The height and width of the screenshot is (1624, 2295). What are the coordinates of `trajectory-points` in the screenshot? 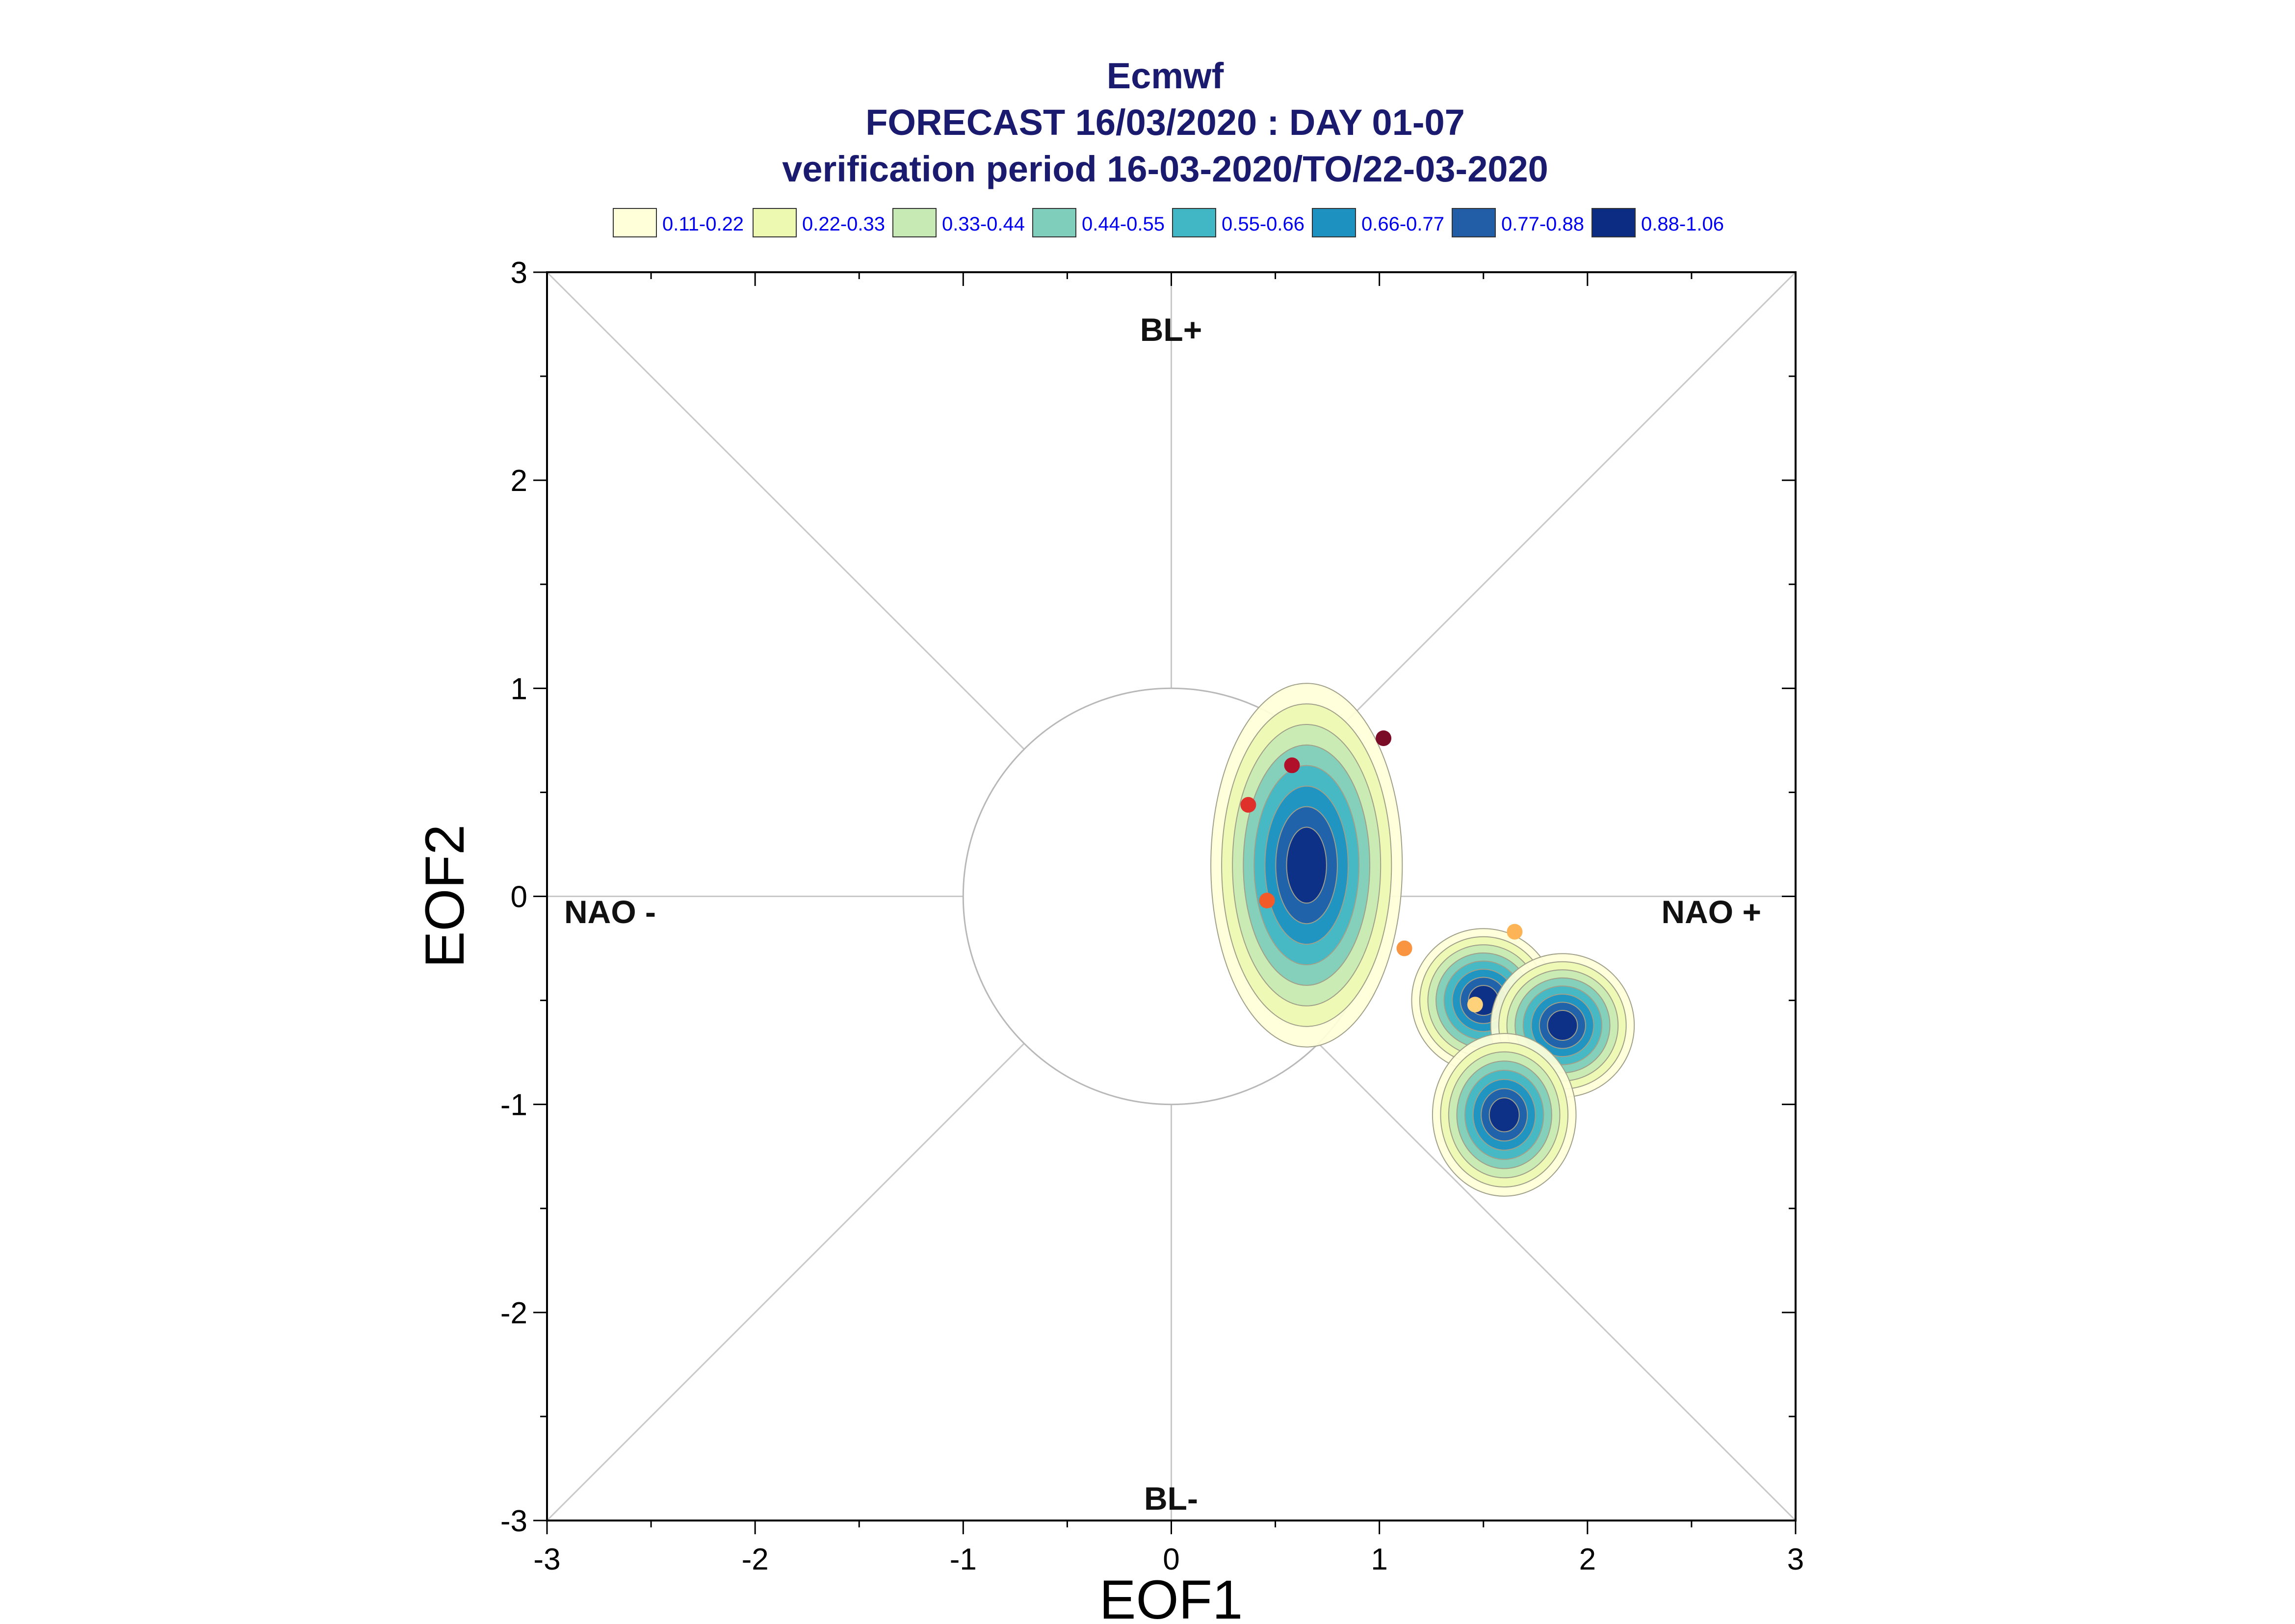 It's located at (1381, 871).